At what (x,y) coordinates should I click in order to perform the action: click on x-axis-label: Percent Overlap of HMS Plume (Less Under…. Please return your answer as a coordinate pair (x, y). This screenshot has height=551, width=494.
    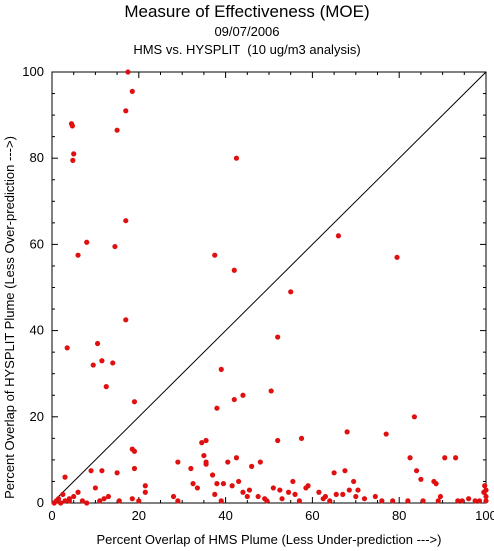
    Looking at the image, I should click on (269, 539).